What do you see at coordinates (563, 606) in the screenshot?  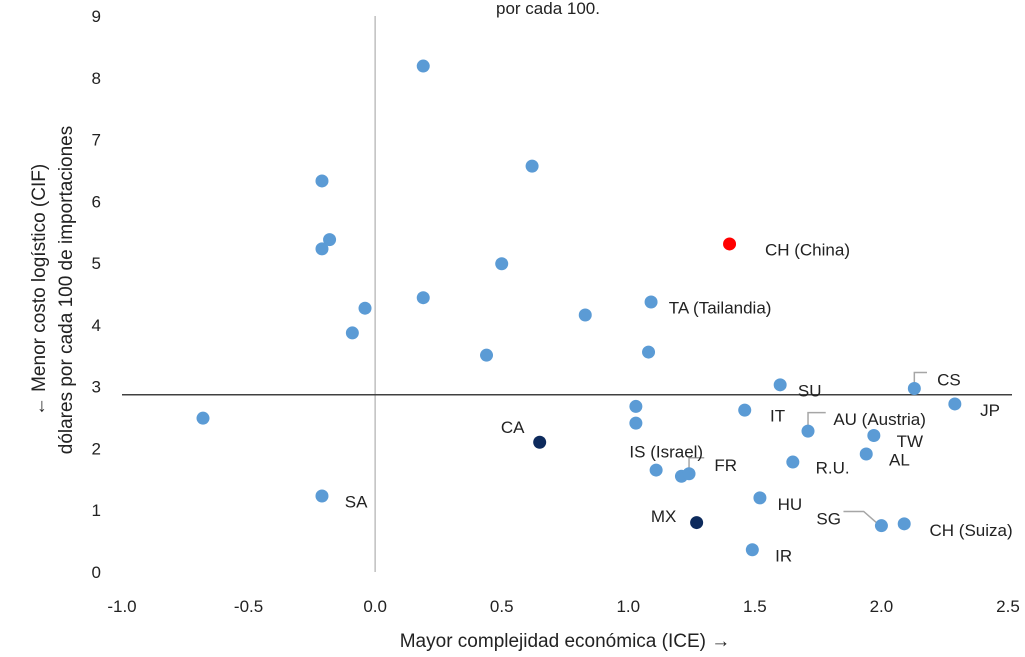 I see `x-tick-labels: -1.0 -0.5 0.0 0.5 1.0 1.5 2.0 2.5` at bounding box center [563, 606].